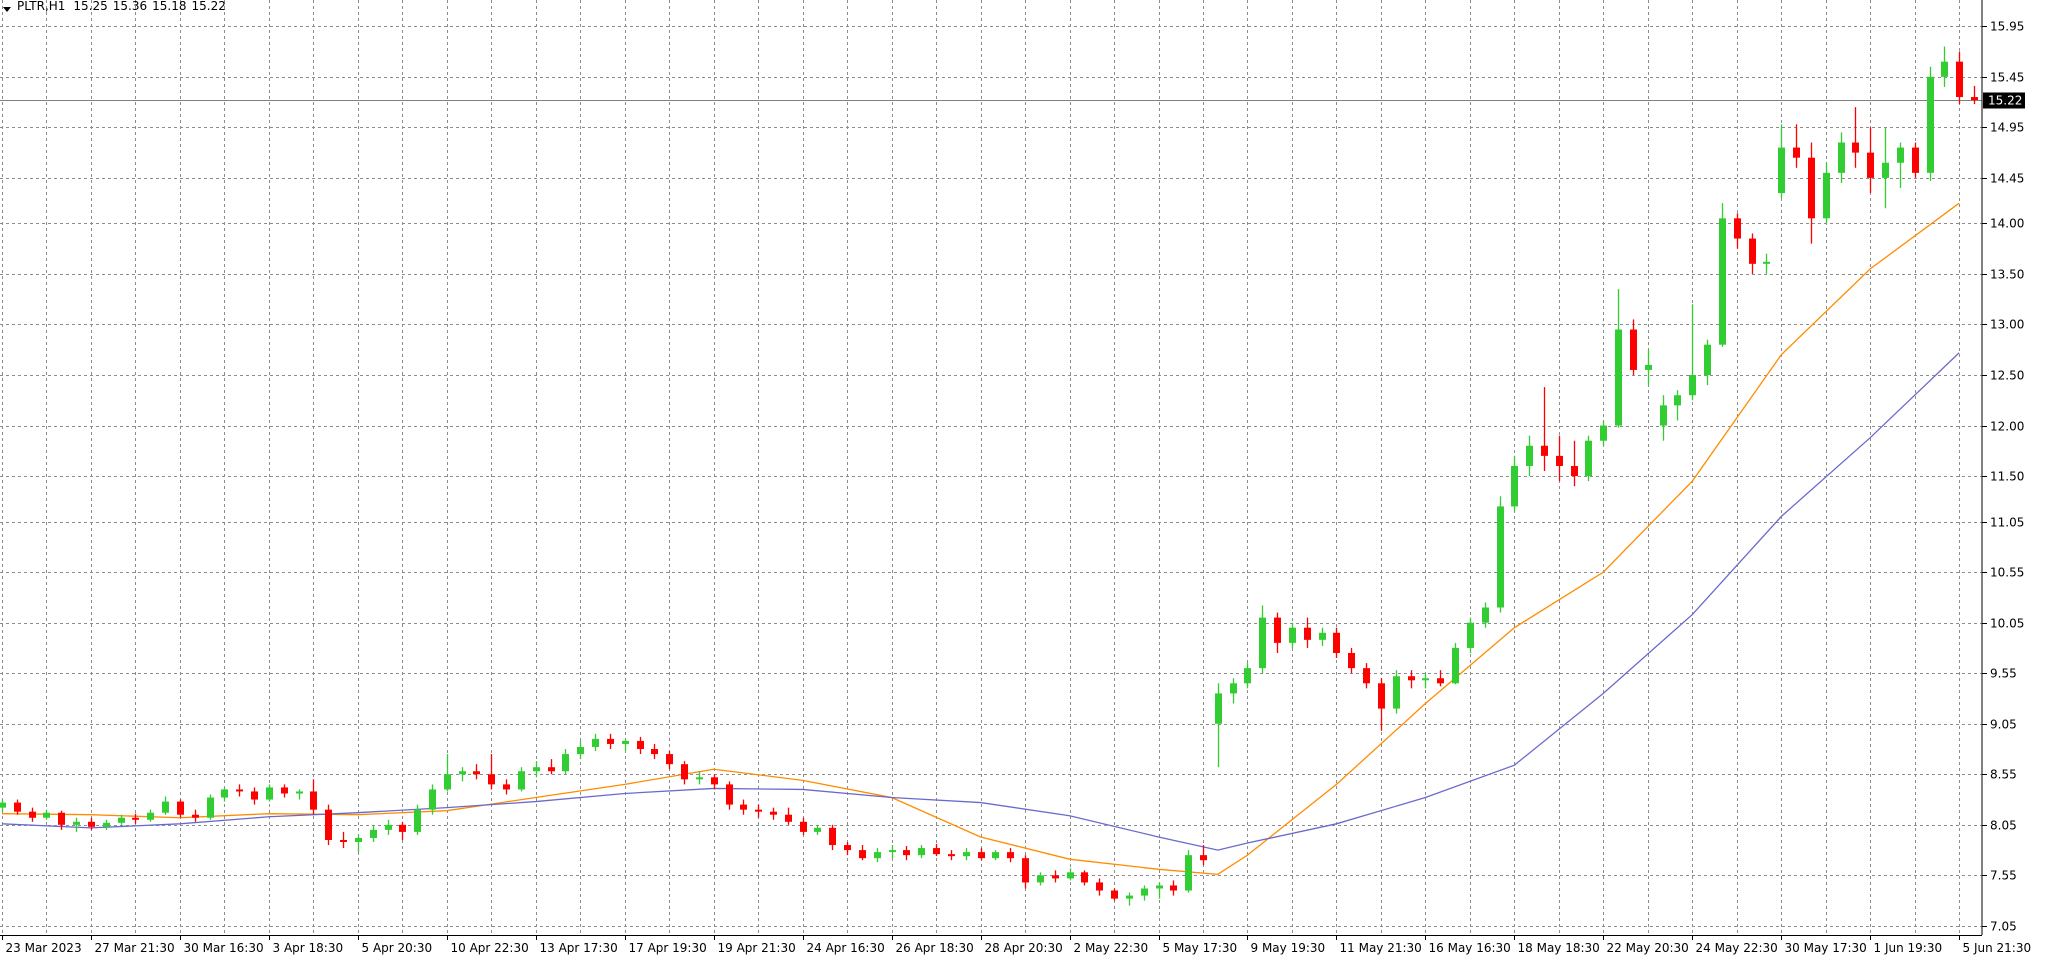 Image resolution: width=2048 pixels, height=962 pixels. Describe the element at coordinates (209, 6) in the screenshot. I see `header-close: 15.22` at that location.